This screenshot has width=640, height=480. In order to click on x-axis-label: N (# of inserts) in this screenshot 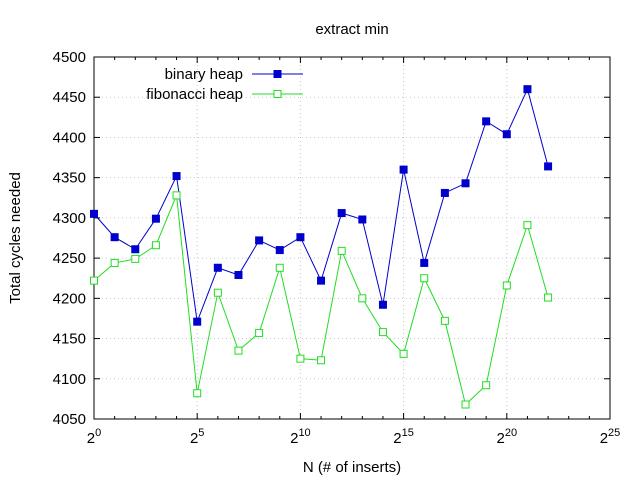, I will do `click(352, 467)`.